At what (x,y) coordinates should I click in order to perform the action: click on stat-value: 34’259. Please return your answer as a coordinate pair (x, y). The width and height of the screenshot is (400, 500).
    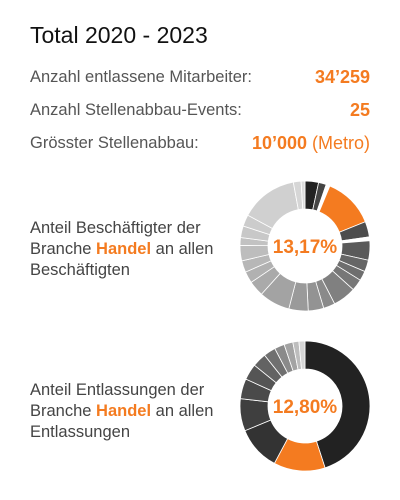
    Looking at the image, I should click on (342, 77).